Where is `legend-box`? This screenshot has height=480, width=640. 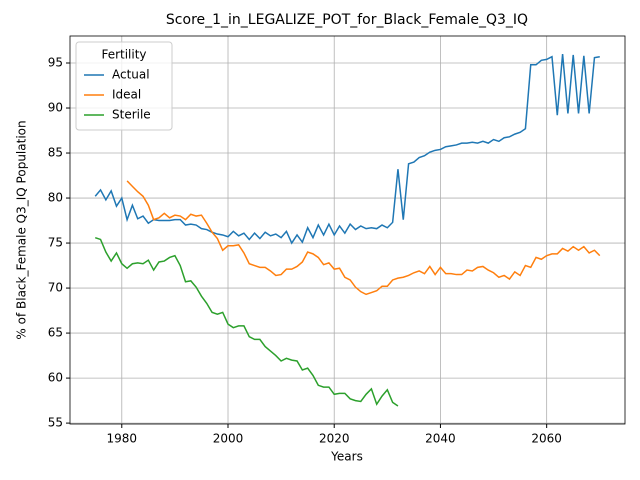 legend-box is located at coordinates (124, 86).